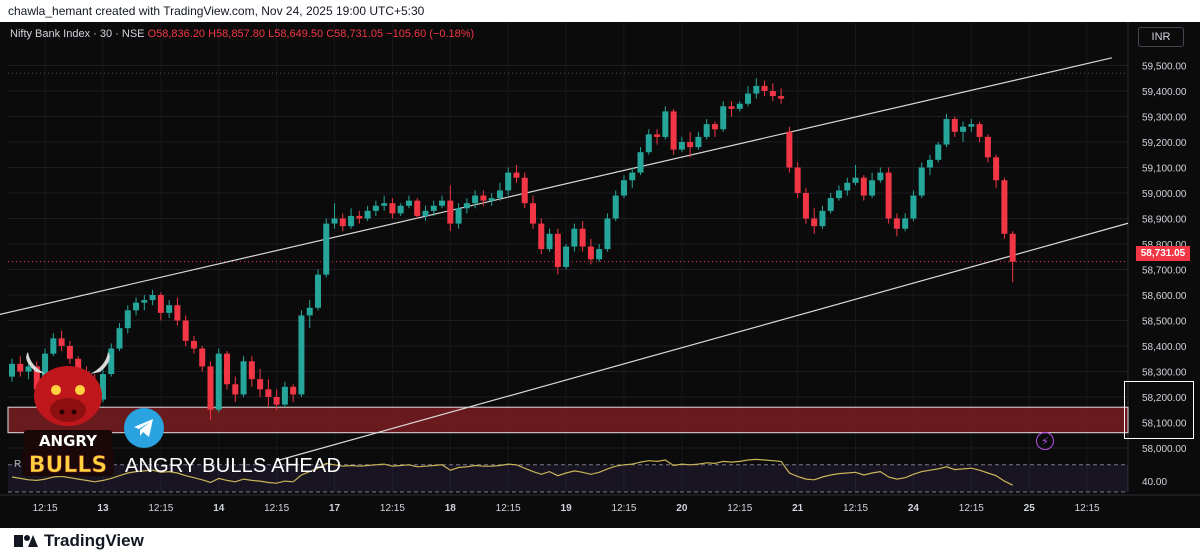  What do you see at coordinates (1161, 37) in the screenshot?
I see `currency-selector: INR` at bounding box center [1161, 37].